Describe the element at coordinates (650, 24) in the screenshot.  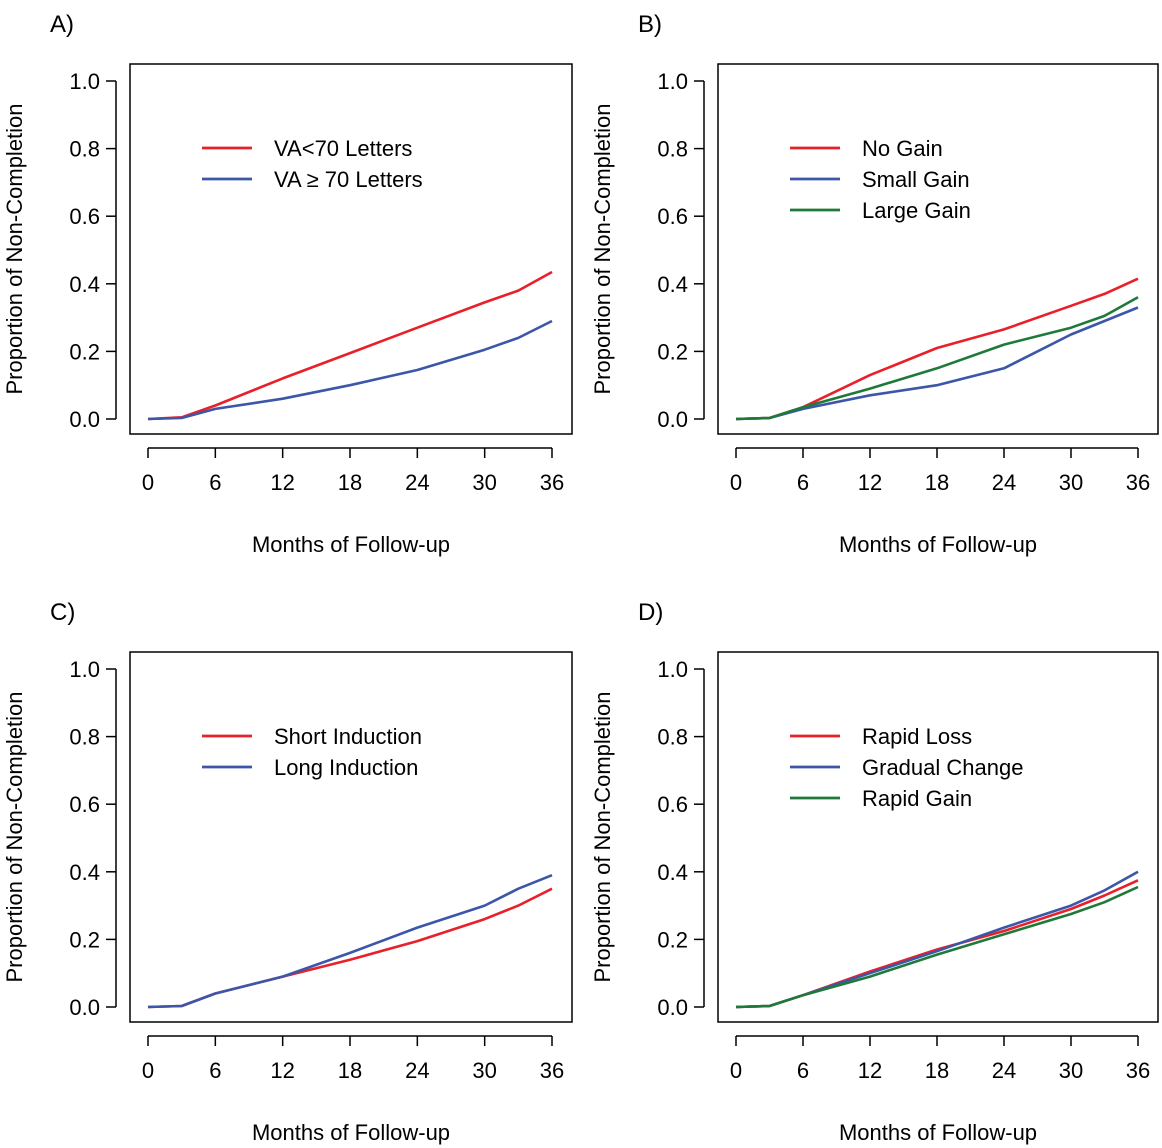
I see `panel-label: B)` at that location.